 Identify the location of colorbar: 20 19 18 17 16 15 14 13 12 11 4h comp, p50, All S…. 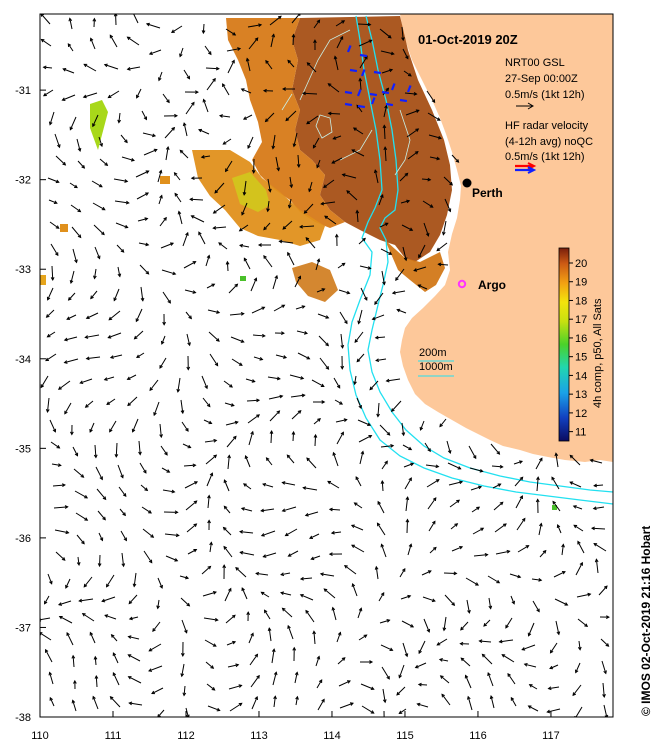
(581, 344).